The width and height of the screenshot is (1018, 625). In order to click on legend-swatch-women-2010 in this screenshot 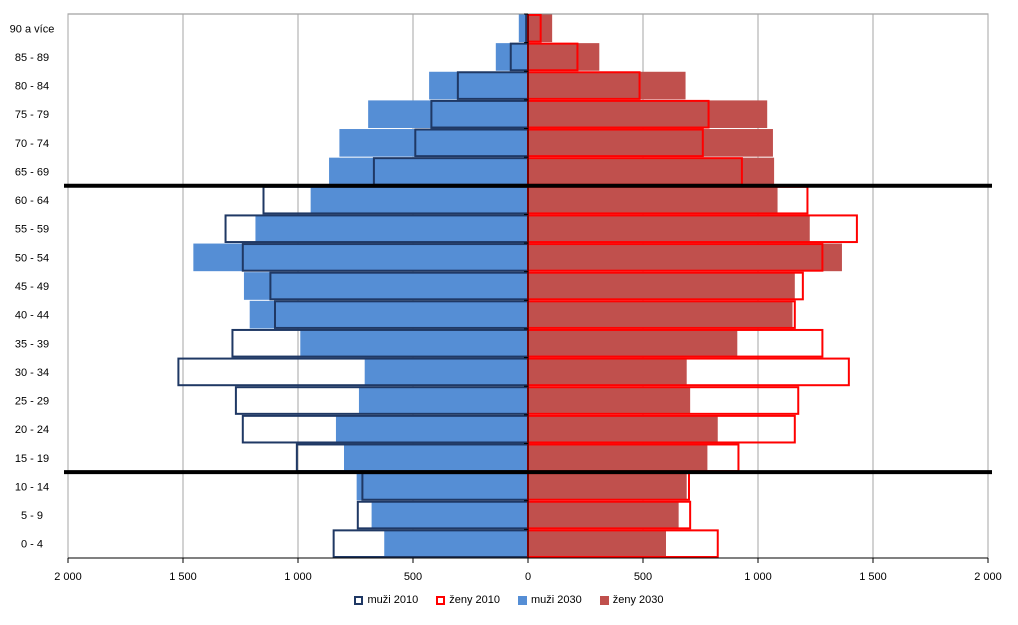, I will do `click(441, 600)`.